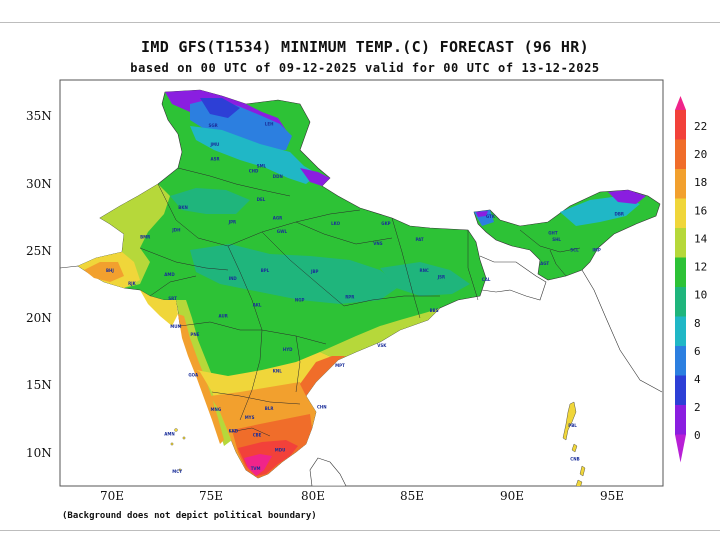 The height and width of the screenshot is (559, 720). Describe the element at coordinates (169, 433) in the screenshot. I see `station-label: AMN` at that location.